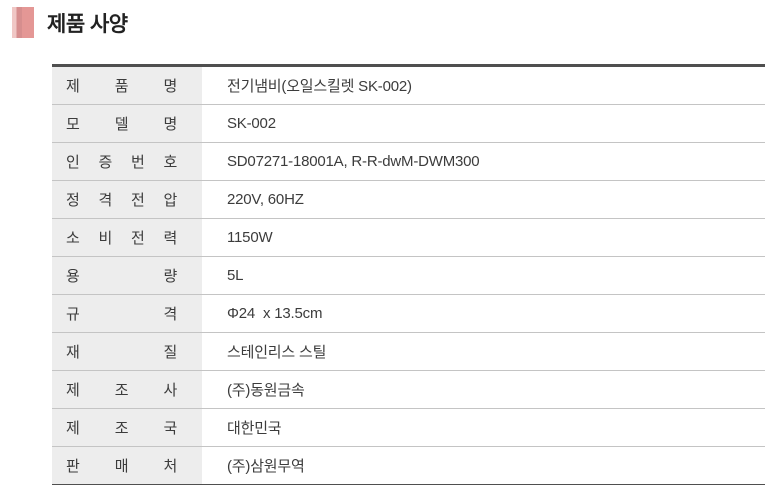 The width and height of the screenshot is (778, 485). Describe the element at coordinates (73, 466) in the screenshot. I see `spec-label-char: 판` at that location.